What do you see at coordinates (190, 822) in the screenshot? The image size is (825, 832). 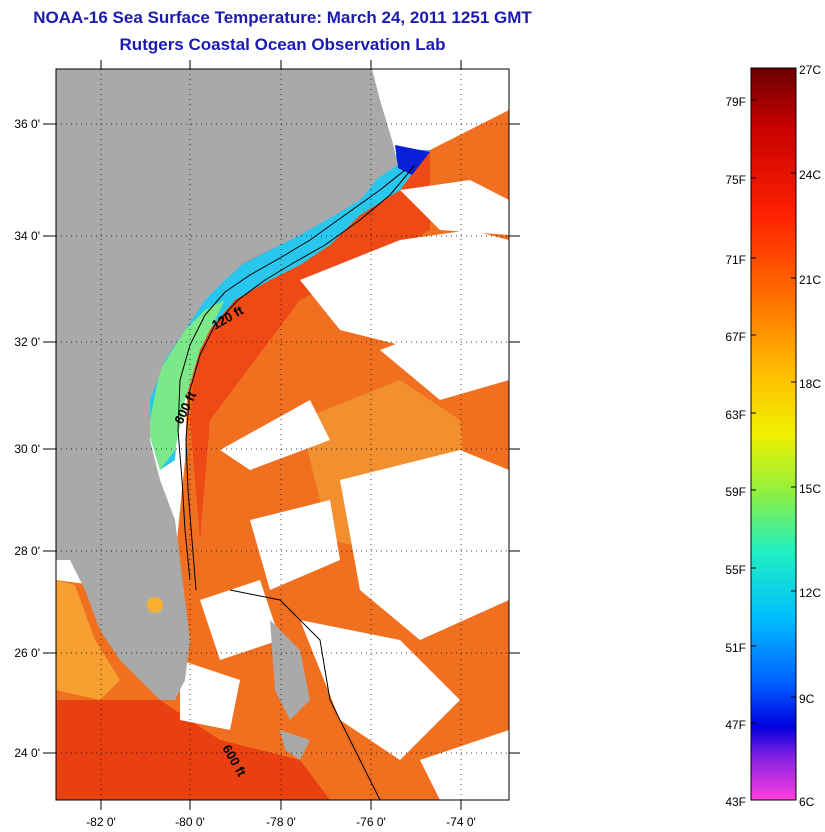 I see `lon-label-80: -80 0'` at bounding box center [190, 822].